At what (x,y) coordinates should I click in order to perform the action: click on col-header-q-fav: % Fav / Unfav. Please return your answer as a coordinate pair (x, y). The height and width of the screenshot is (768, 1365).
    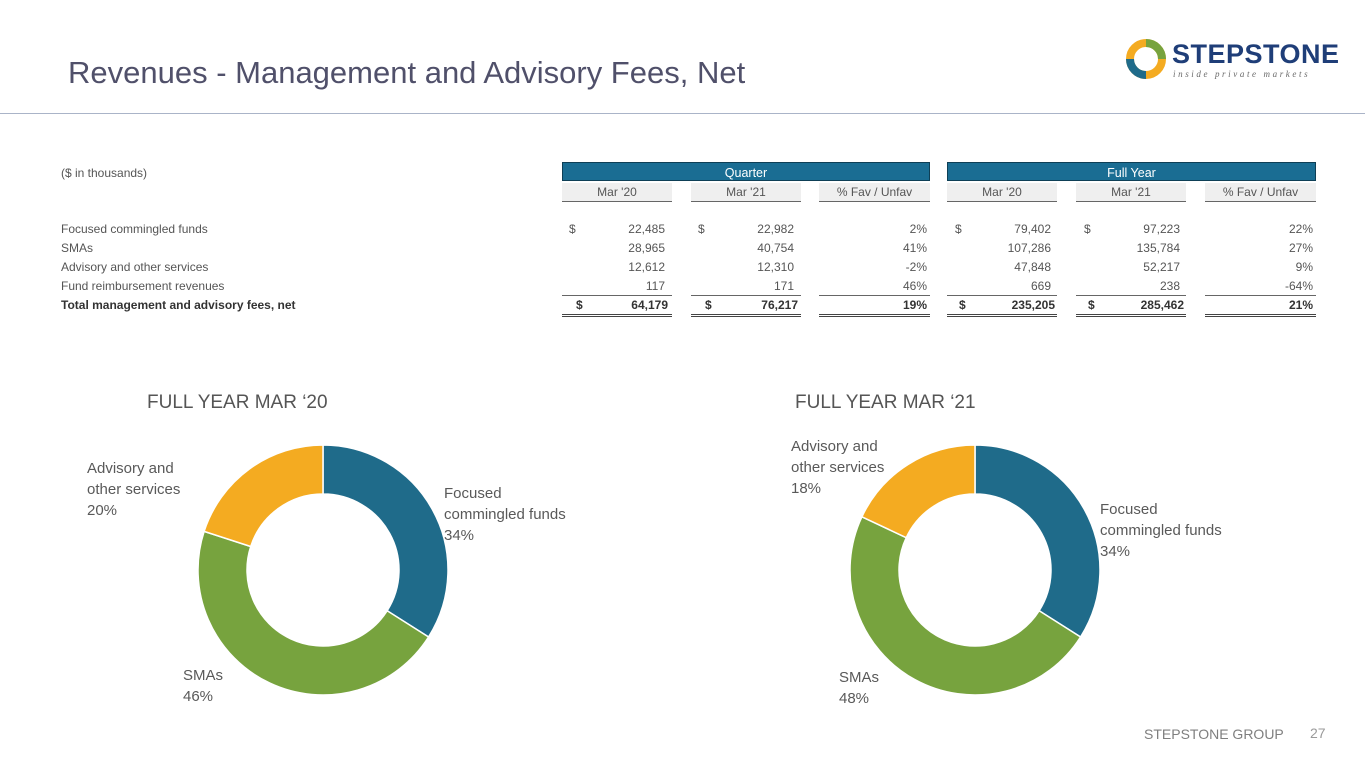
    Looking at the image, I should click on (874, 192).